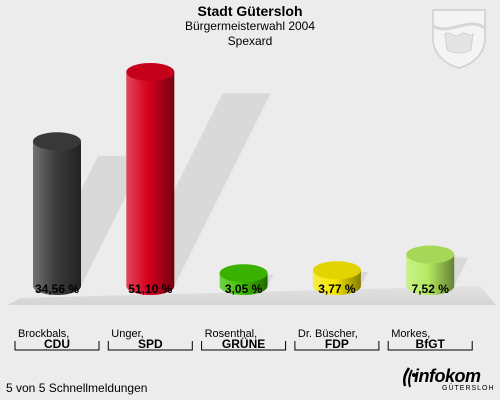  I want to click on bar-bfgt, so click(430, 270).